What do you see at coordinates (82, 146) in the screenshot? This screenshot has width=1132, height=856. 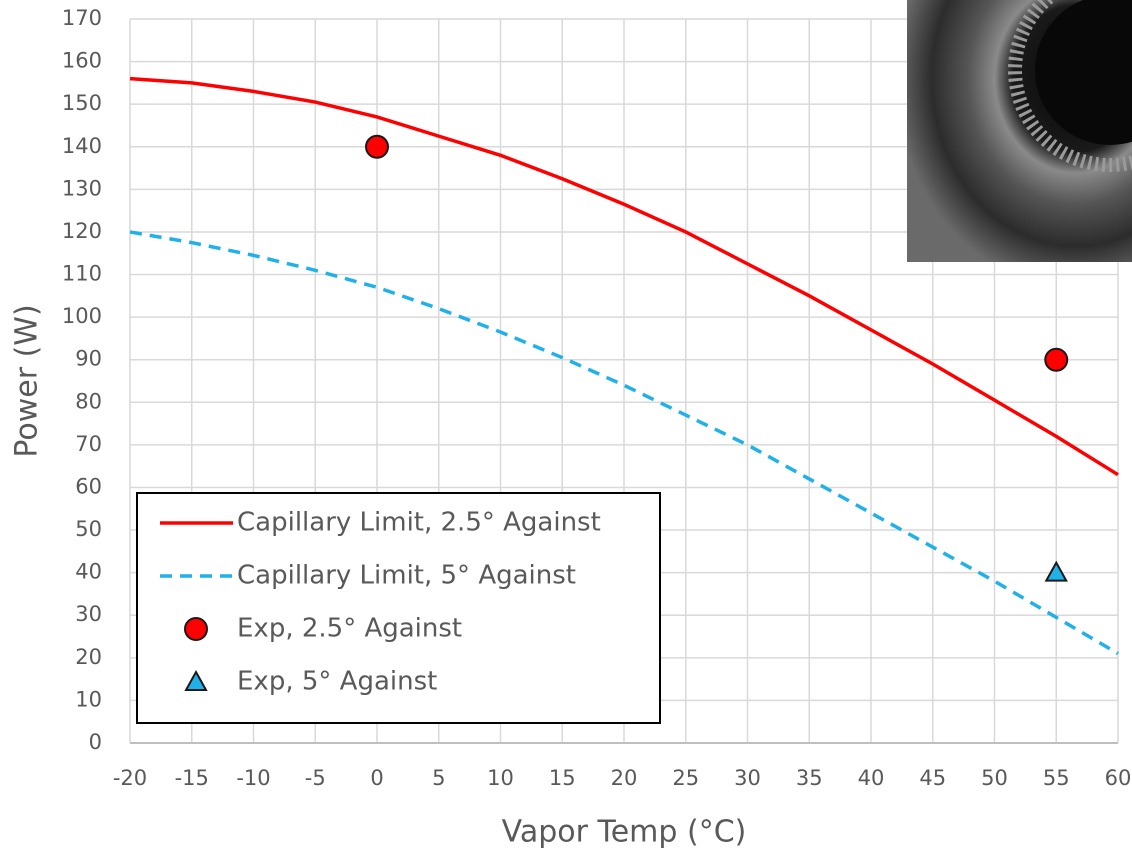 I see `y-tick-label: 140` at bounding box center [82, 146].